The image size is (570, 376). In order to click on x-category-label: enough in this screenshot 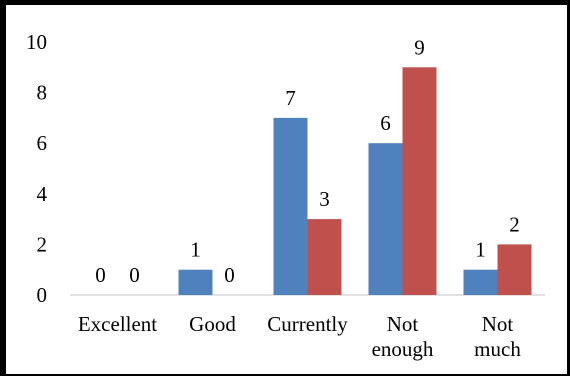, I will do `click(403, 349)`.